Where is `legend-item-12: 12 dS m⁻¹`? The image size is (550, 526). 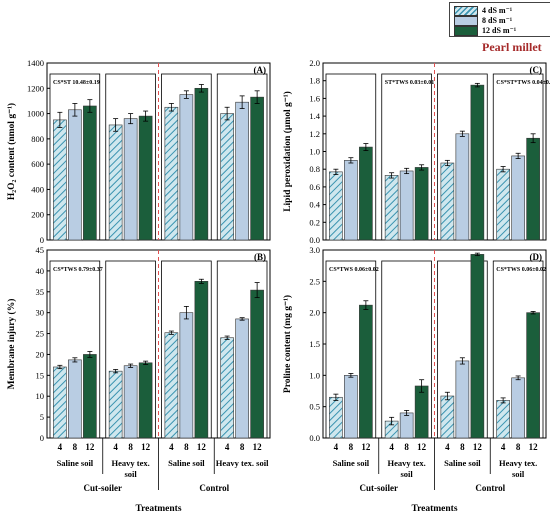
legend-item-12: 12 dS m⁻¹ is located at coordinates (500, 31).